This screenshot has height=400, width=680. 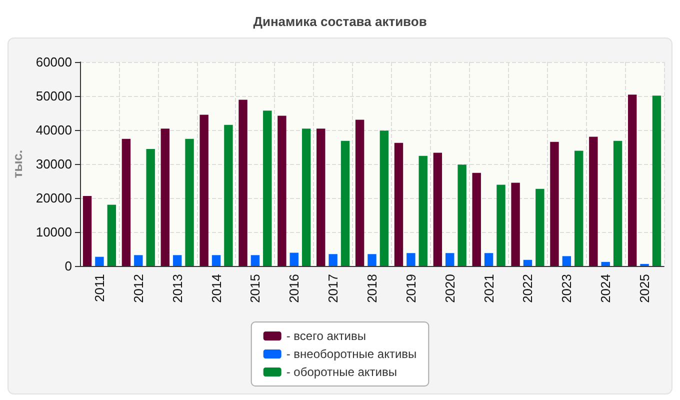 I want to click on legend-label: - всего активы, so click(x=326, y=336).